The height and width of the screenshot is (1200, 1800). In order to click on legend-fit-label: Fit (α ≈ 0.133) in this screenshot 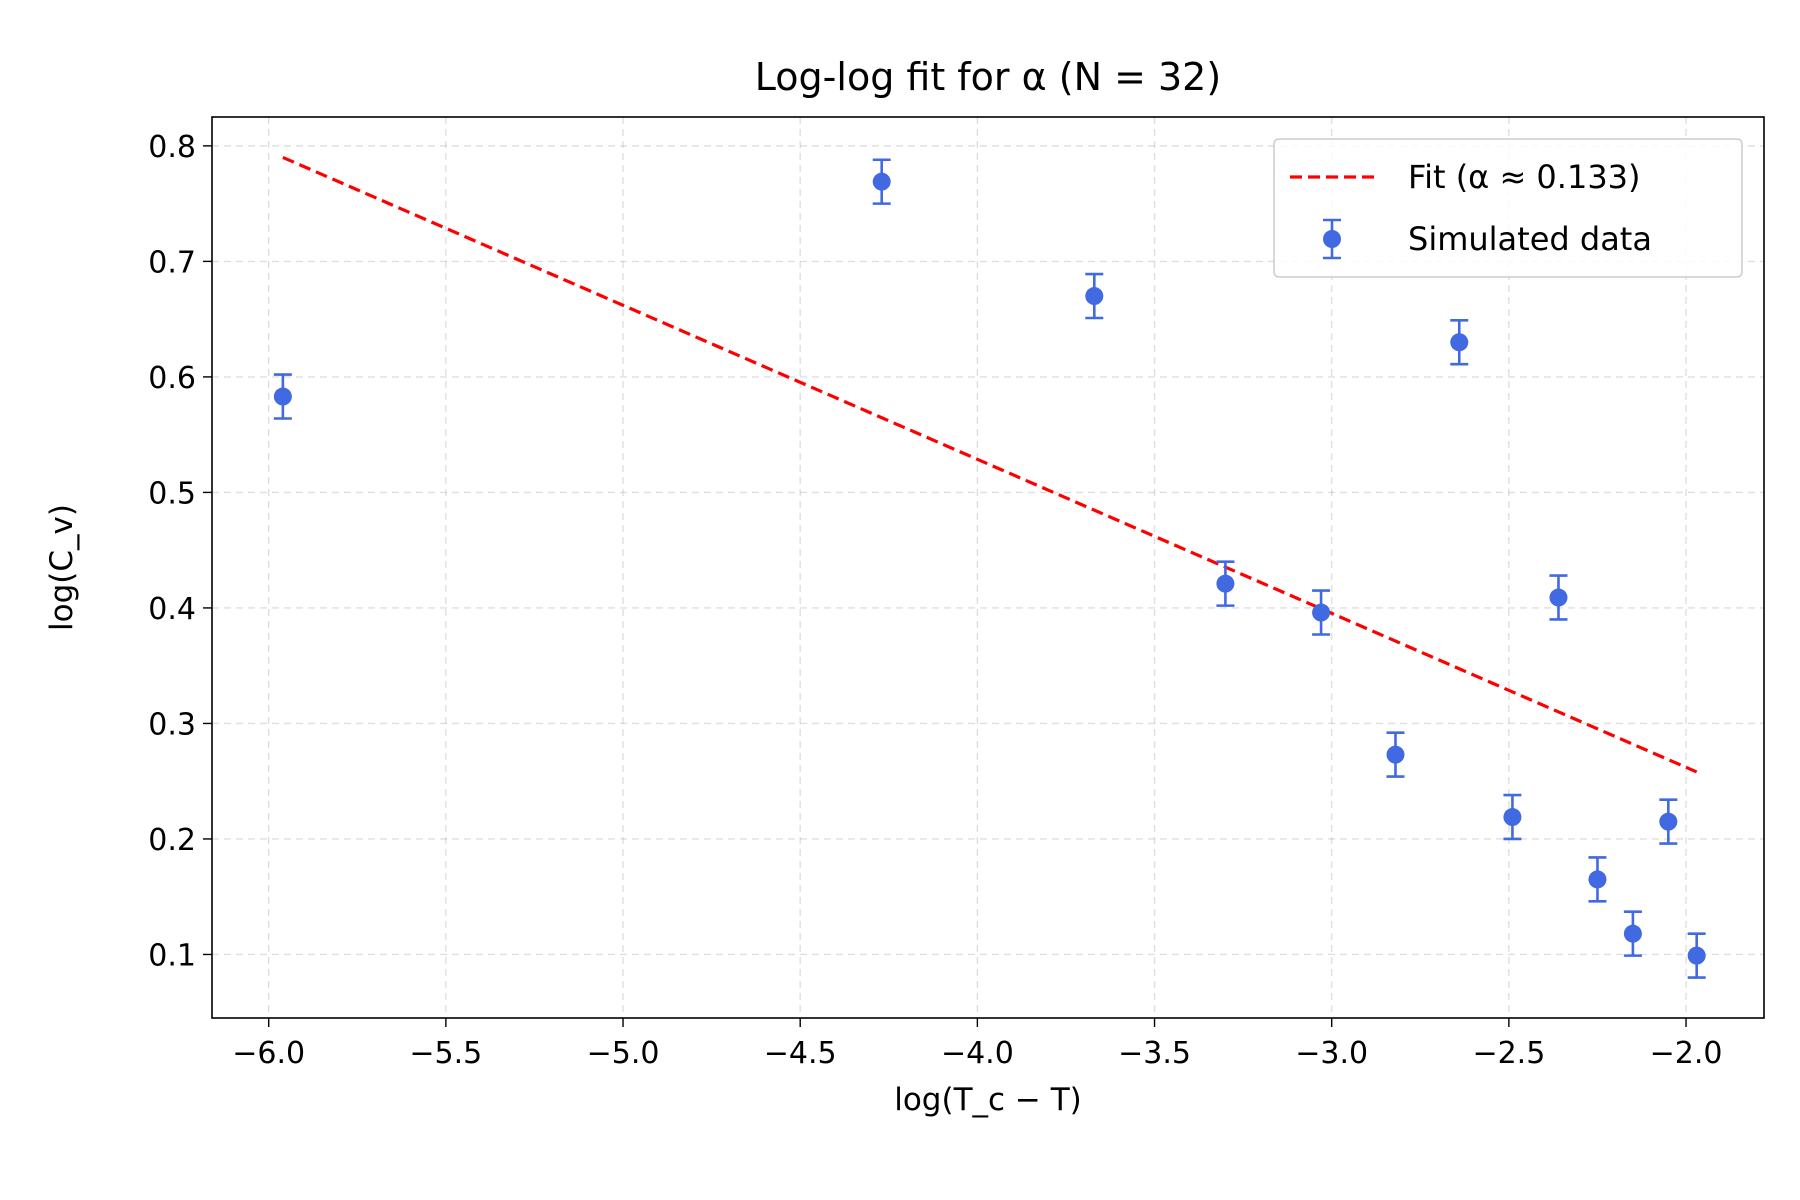, I will do `click(1524, 177)`.